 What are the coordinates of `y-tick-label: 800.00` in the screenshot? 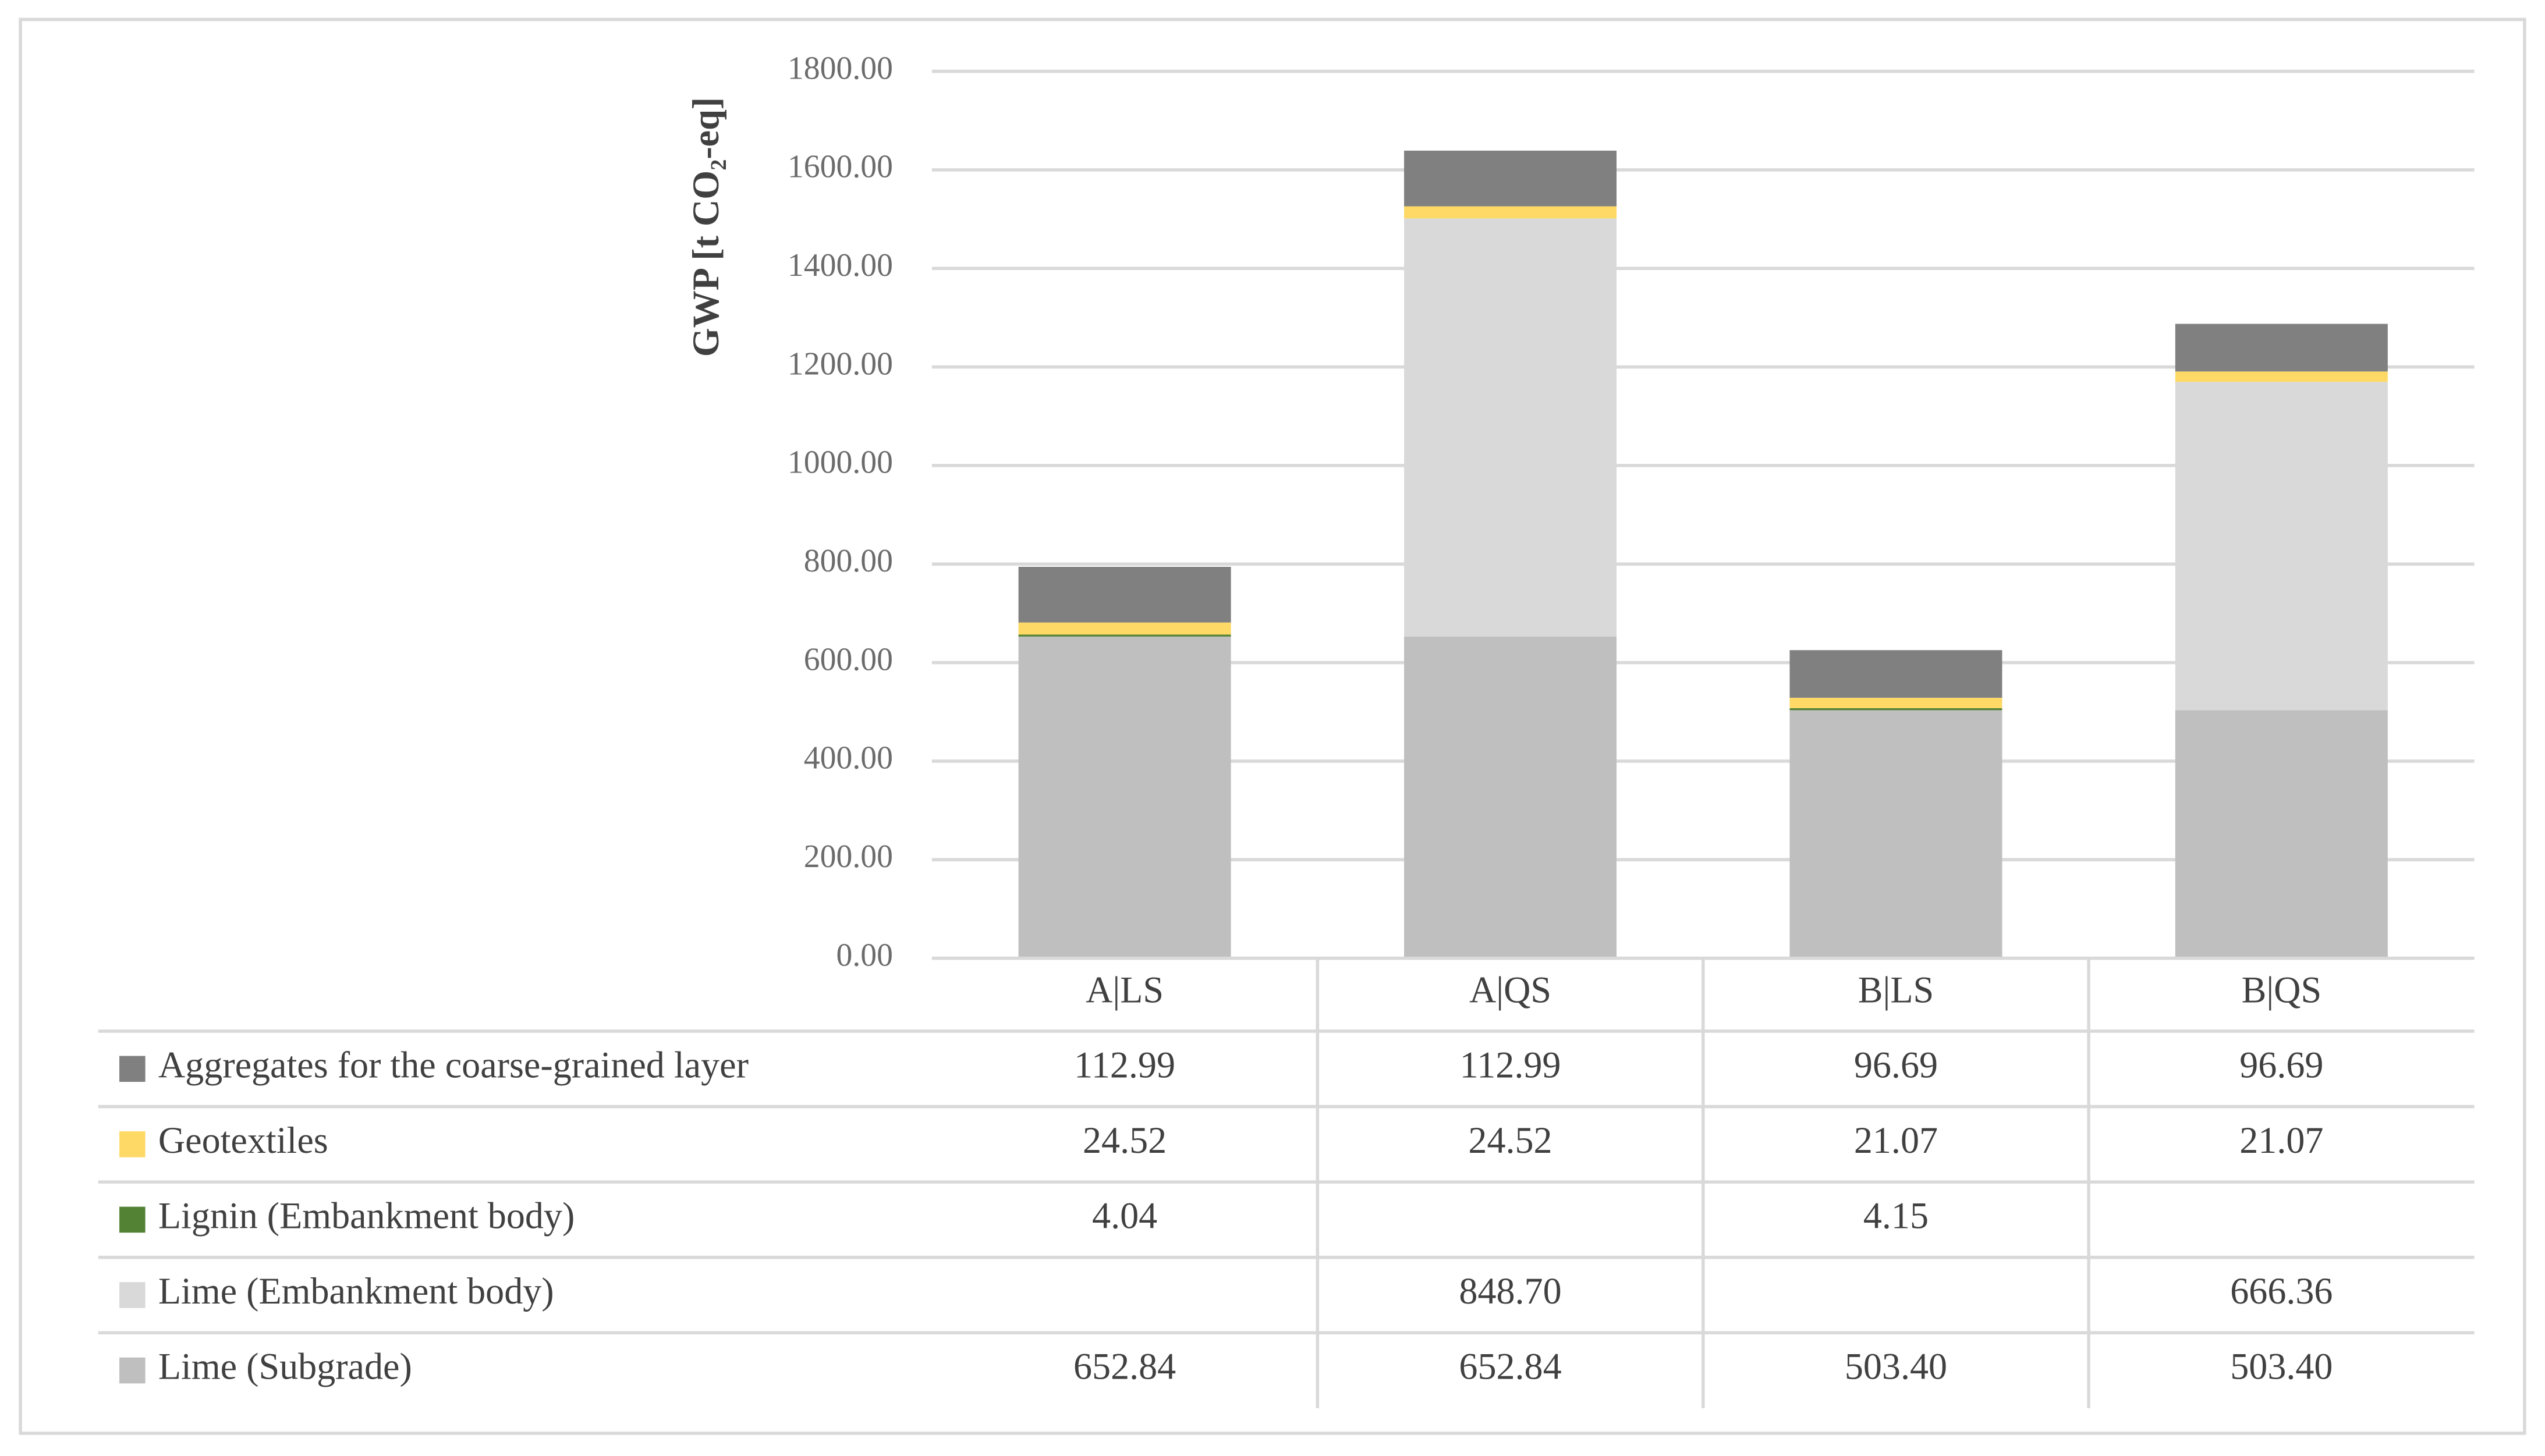 It's located at (848, 561).